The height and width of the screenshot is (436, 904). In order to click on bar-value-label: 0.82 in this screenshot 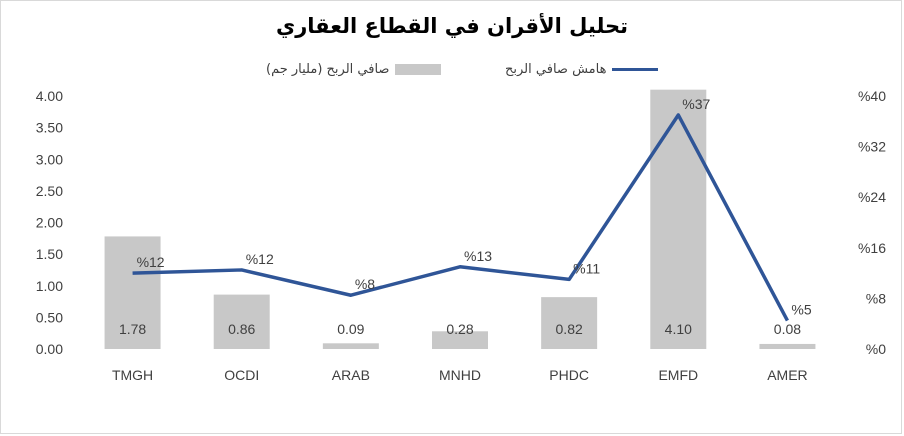, I will do `click(569, 329)`.